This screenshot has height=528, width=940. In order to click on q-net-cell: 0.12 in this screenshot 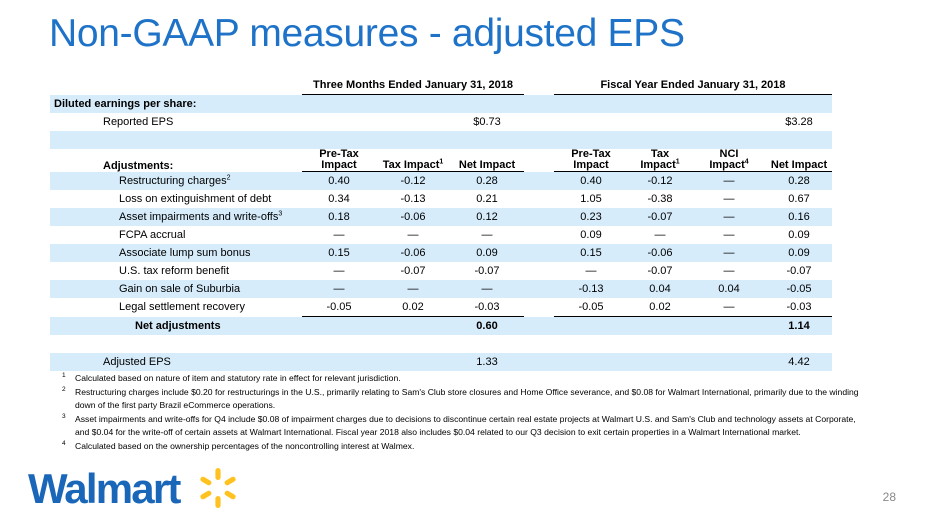, I will do `click(487, 217)`.